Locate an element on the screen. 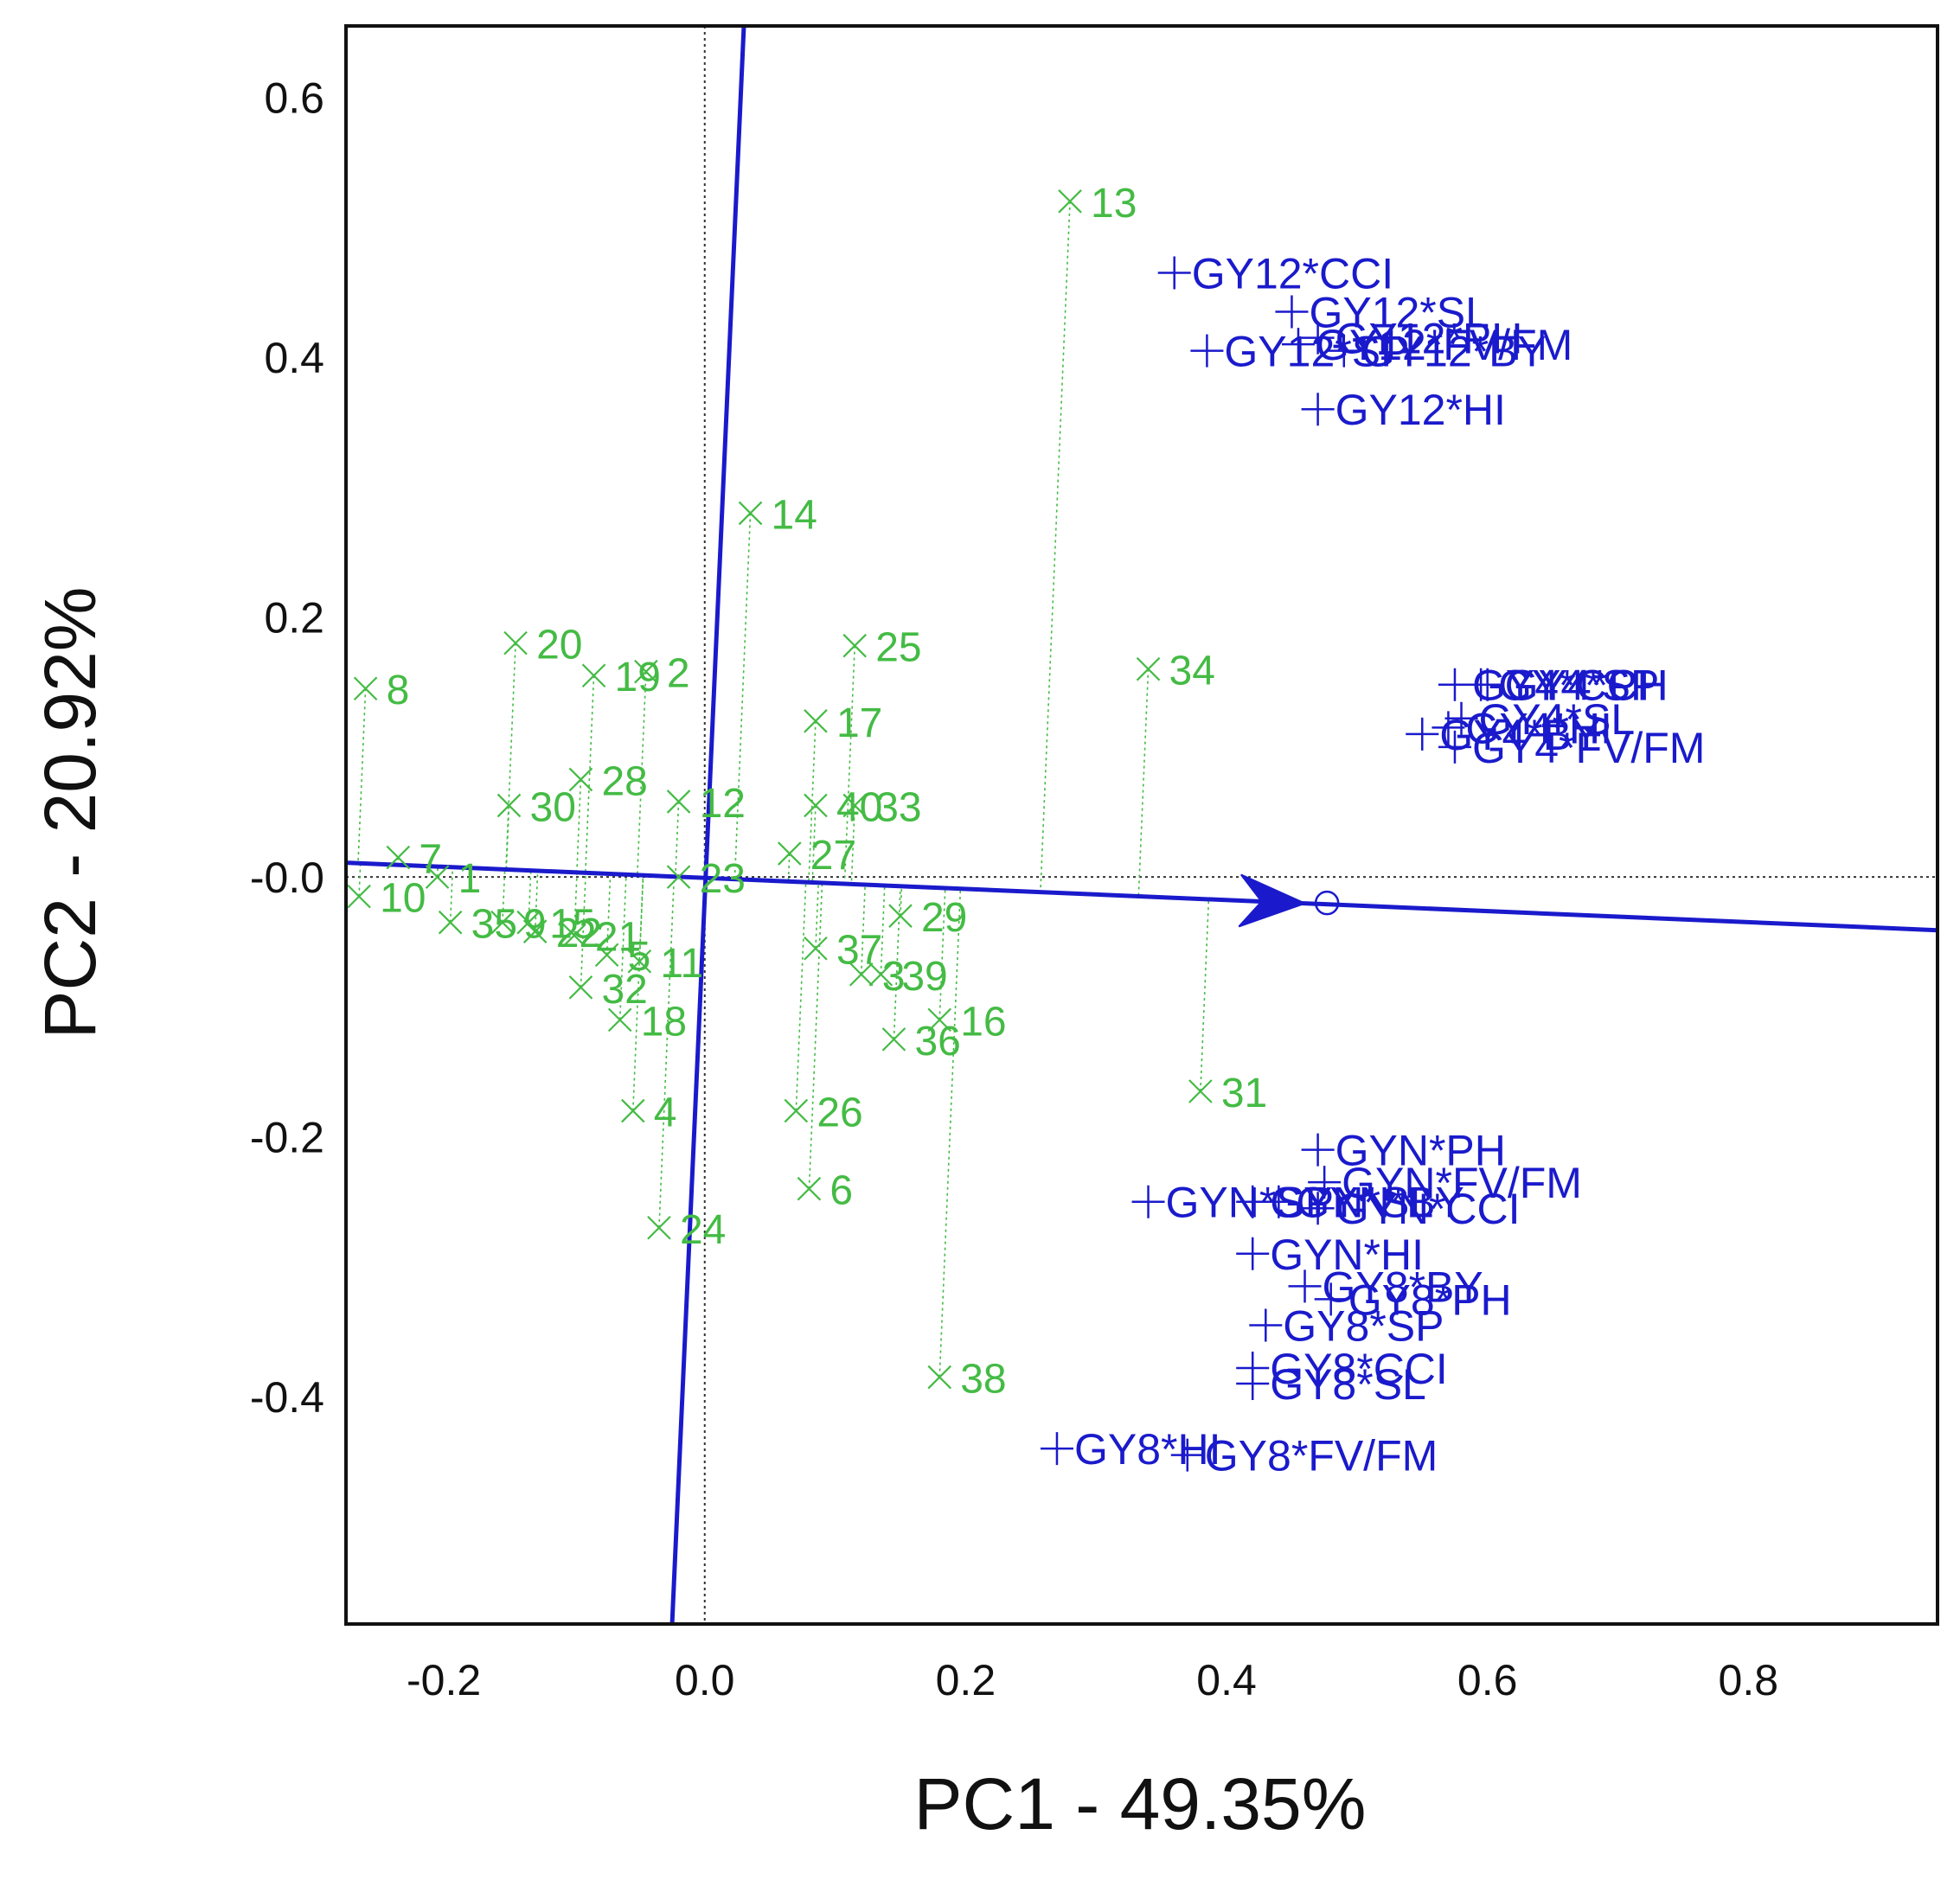  genotype-label: 21 is located at coordinates (618, 938).